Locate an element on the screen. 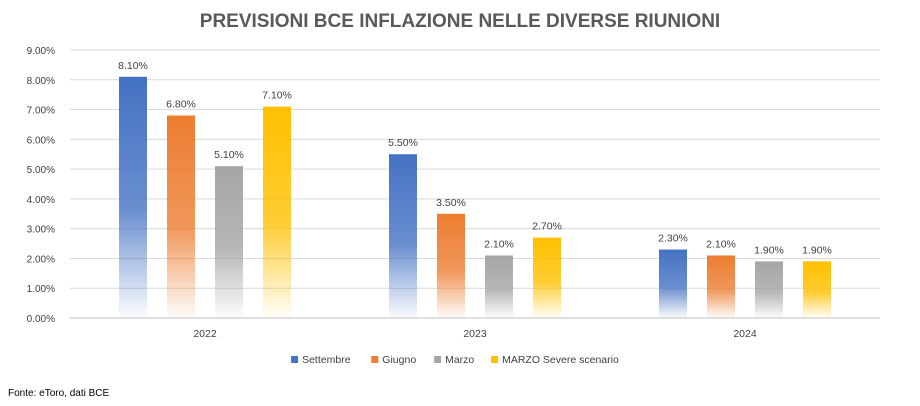 This screenshot has height=406, width=920. y-tick-label: 1.00% is located at coordinates (41, 289).